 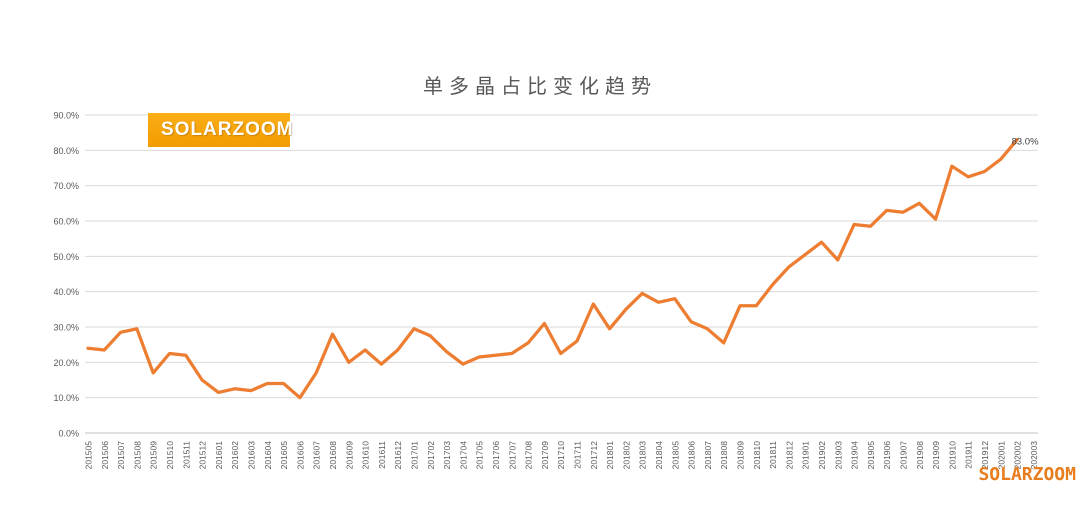 What do you see at coordinates (235, 455) in the screenshot?
I see `x-tick-label: 201602` at bounding box center [235, 455].